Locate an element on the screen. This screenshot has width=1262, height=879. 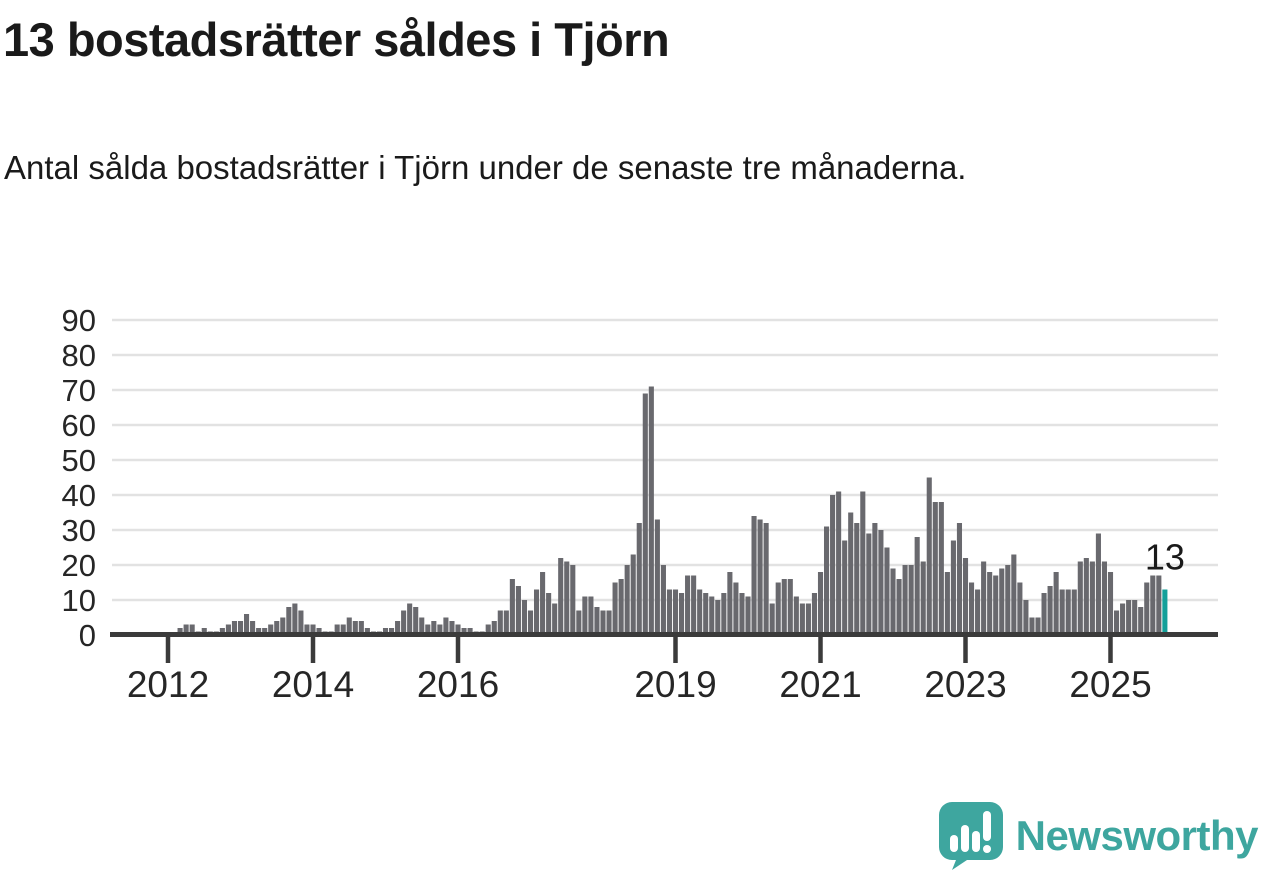
x-axis-tick-label: 2014 is located at coordinates (313, 684).